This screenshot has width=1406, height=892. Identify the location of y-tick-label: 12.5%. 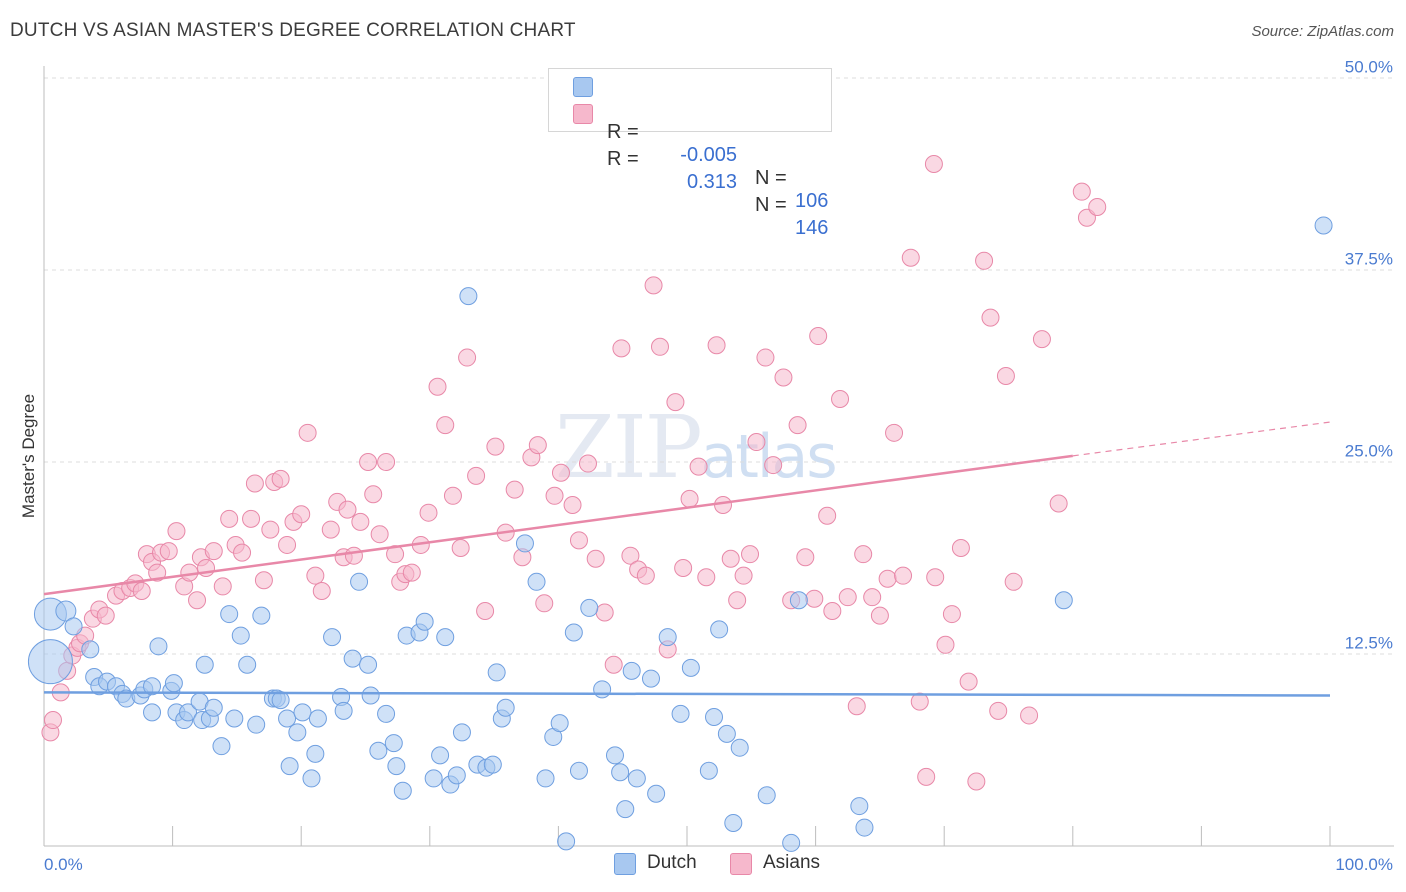
(1369, 642).